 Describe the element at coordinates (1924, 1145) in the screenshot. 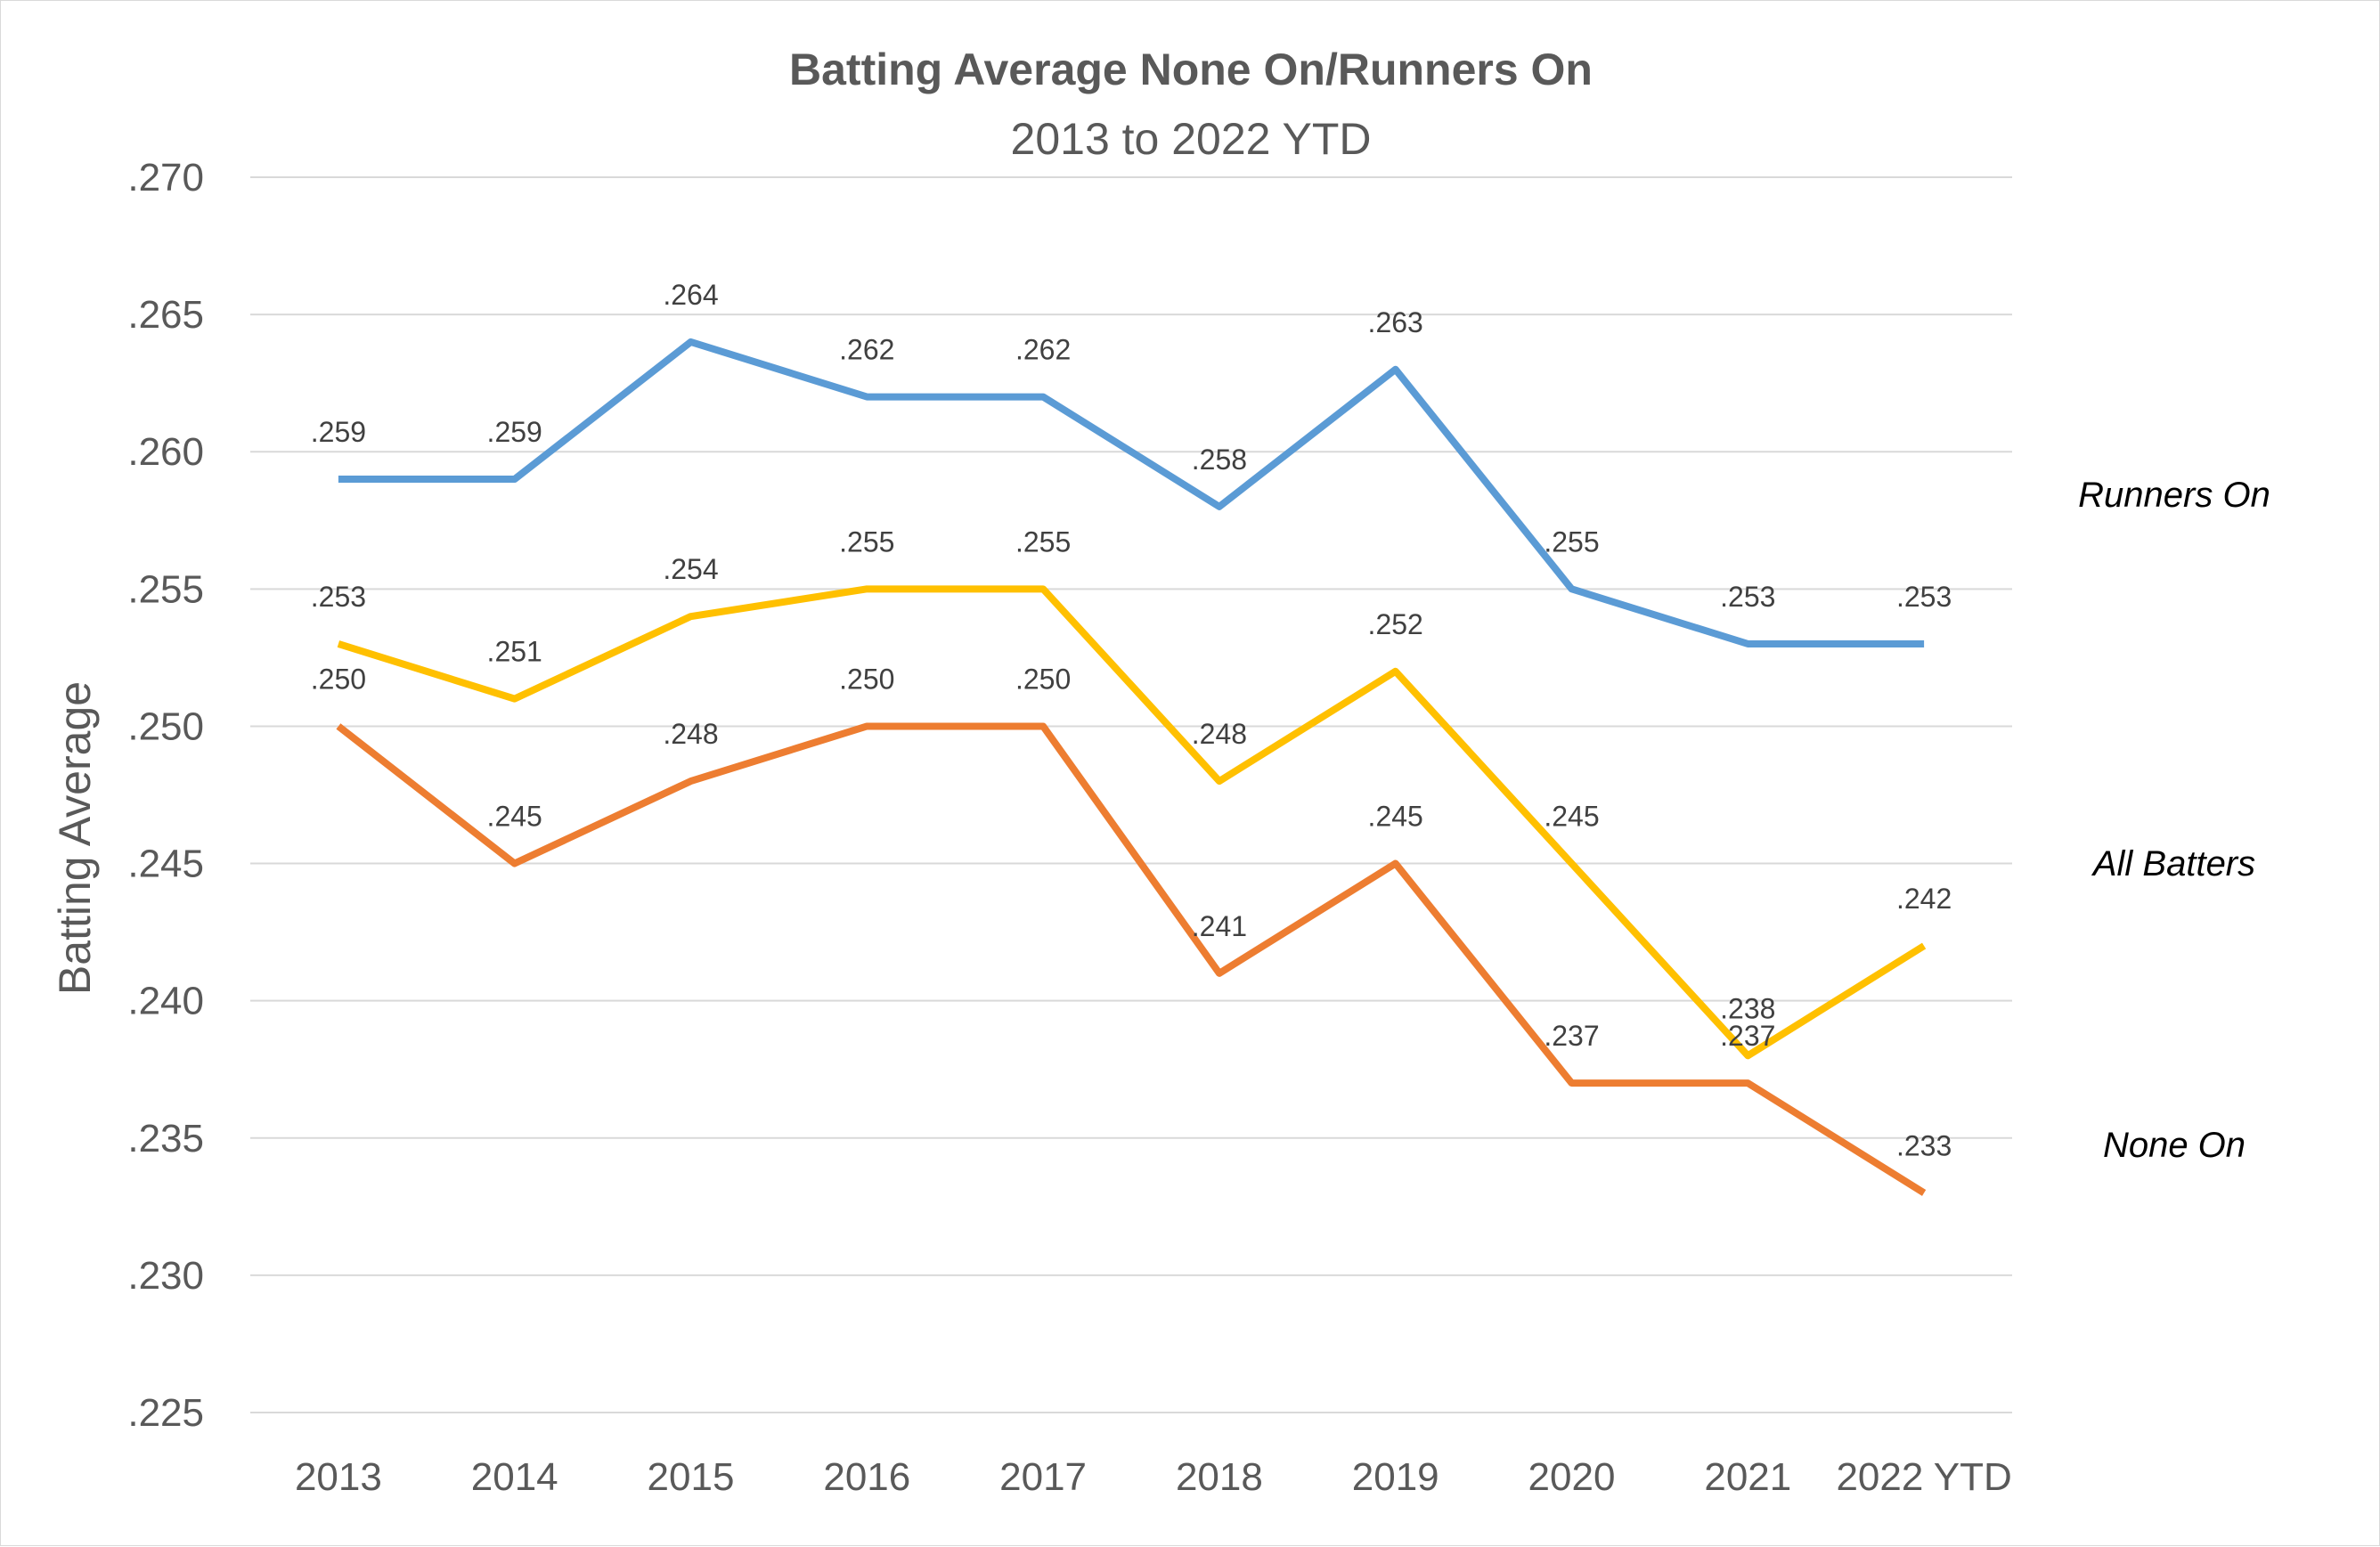

I see `data-label: .233` at that location.